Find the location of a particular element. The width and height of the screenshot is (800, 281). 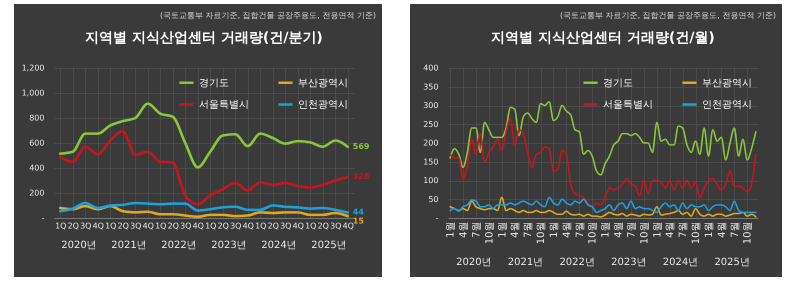

y-tick-label: 800 is located at coordinates (36, 118).